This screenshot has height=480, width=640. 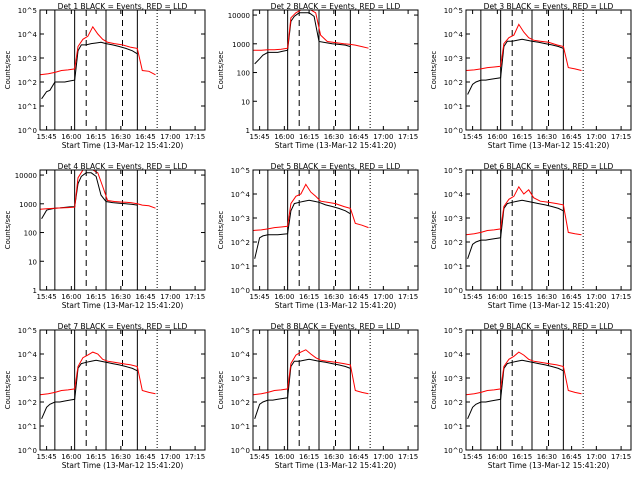 What do you see at coordinates (549, 166) in the screenshot?
I see `panel-title: Det 6 BLACK = Events, RED = LLD` at bounding box center [549, 166].